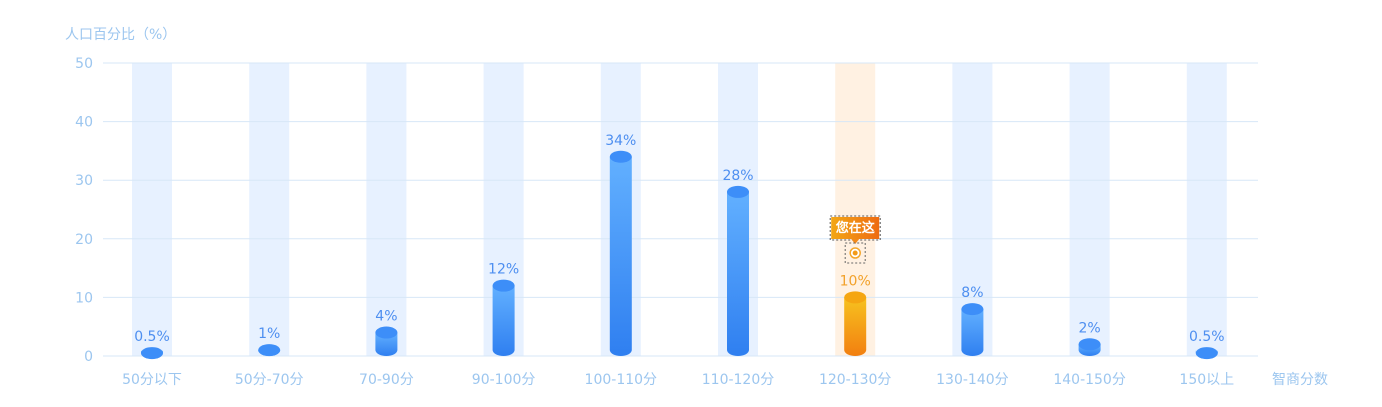 This screenshot has width=1382, height=407. What do you see at coordinates (504, 380) in the screenshot?
I see `x-tick-label: 90-100分` at bounding box center [504, 380].